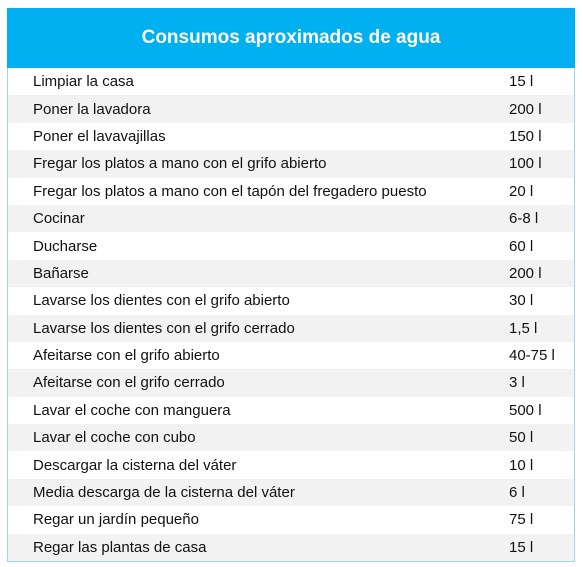  Describe the element at coordinates (59, 219) in the screenshot. I see `activity-cell: Cocinar` at that location.